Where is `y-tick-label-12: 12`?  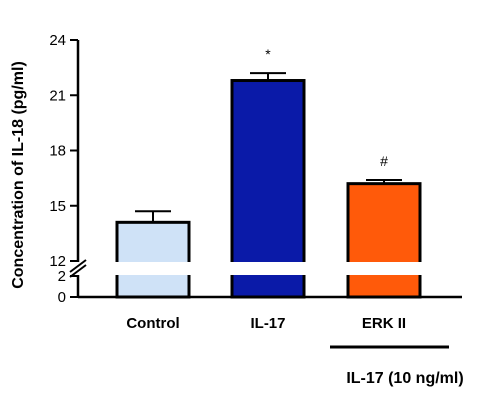
y-tick-label-12: 12 is located at coordinates (57, 261).